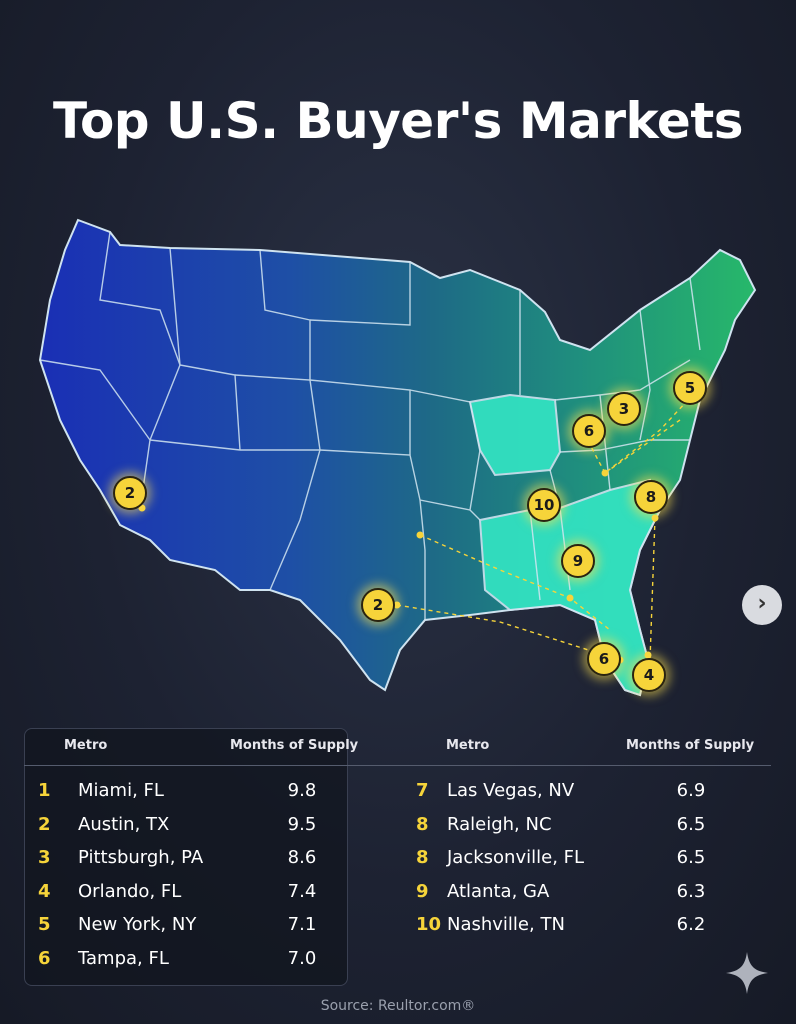 Image resolution: width=796 pixels, height=1024 pixels. Describe the element at coordinates (378, 605) in the screenshot. I see `map-badge-austin: 2` at that location.